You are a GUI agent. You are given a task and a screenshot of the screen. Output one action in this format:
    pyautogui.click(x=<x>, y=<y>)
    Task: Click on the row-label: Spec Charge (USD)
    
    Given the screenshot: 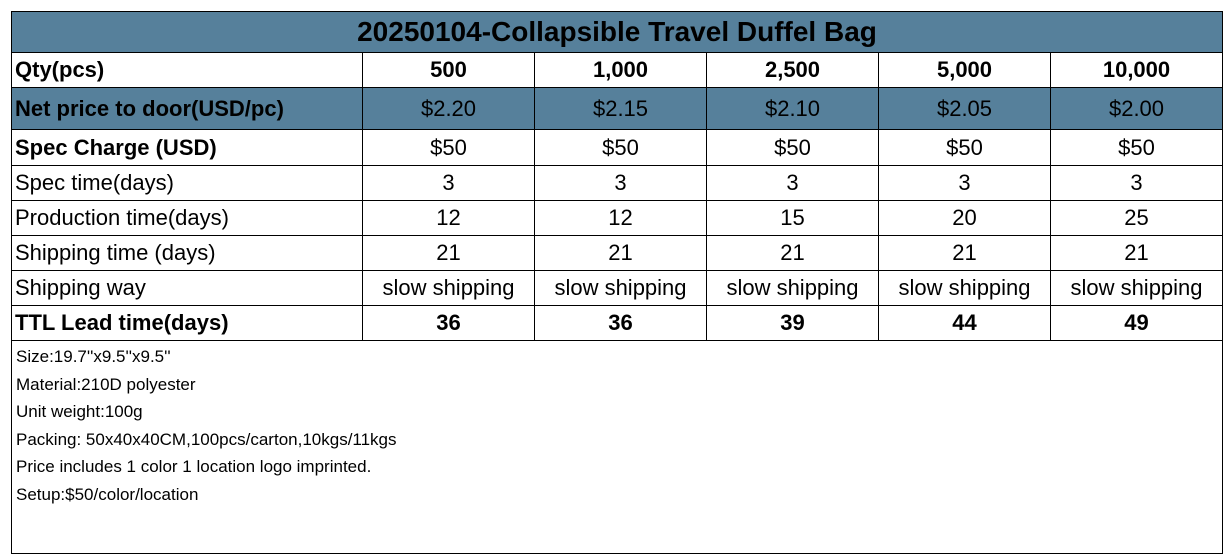 What is the action you would take?
    pyautogui.click(x=187, y=147)
    